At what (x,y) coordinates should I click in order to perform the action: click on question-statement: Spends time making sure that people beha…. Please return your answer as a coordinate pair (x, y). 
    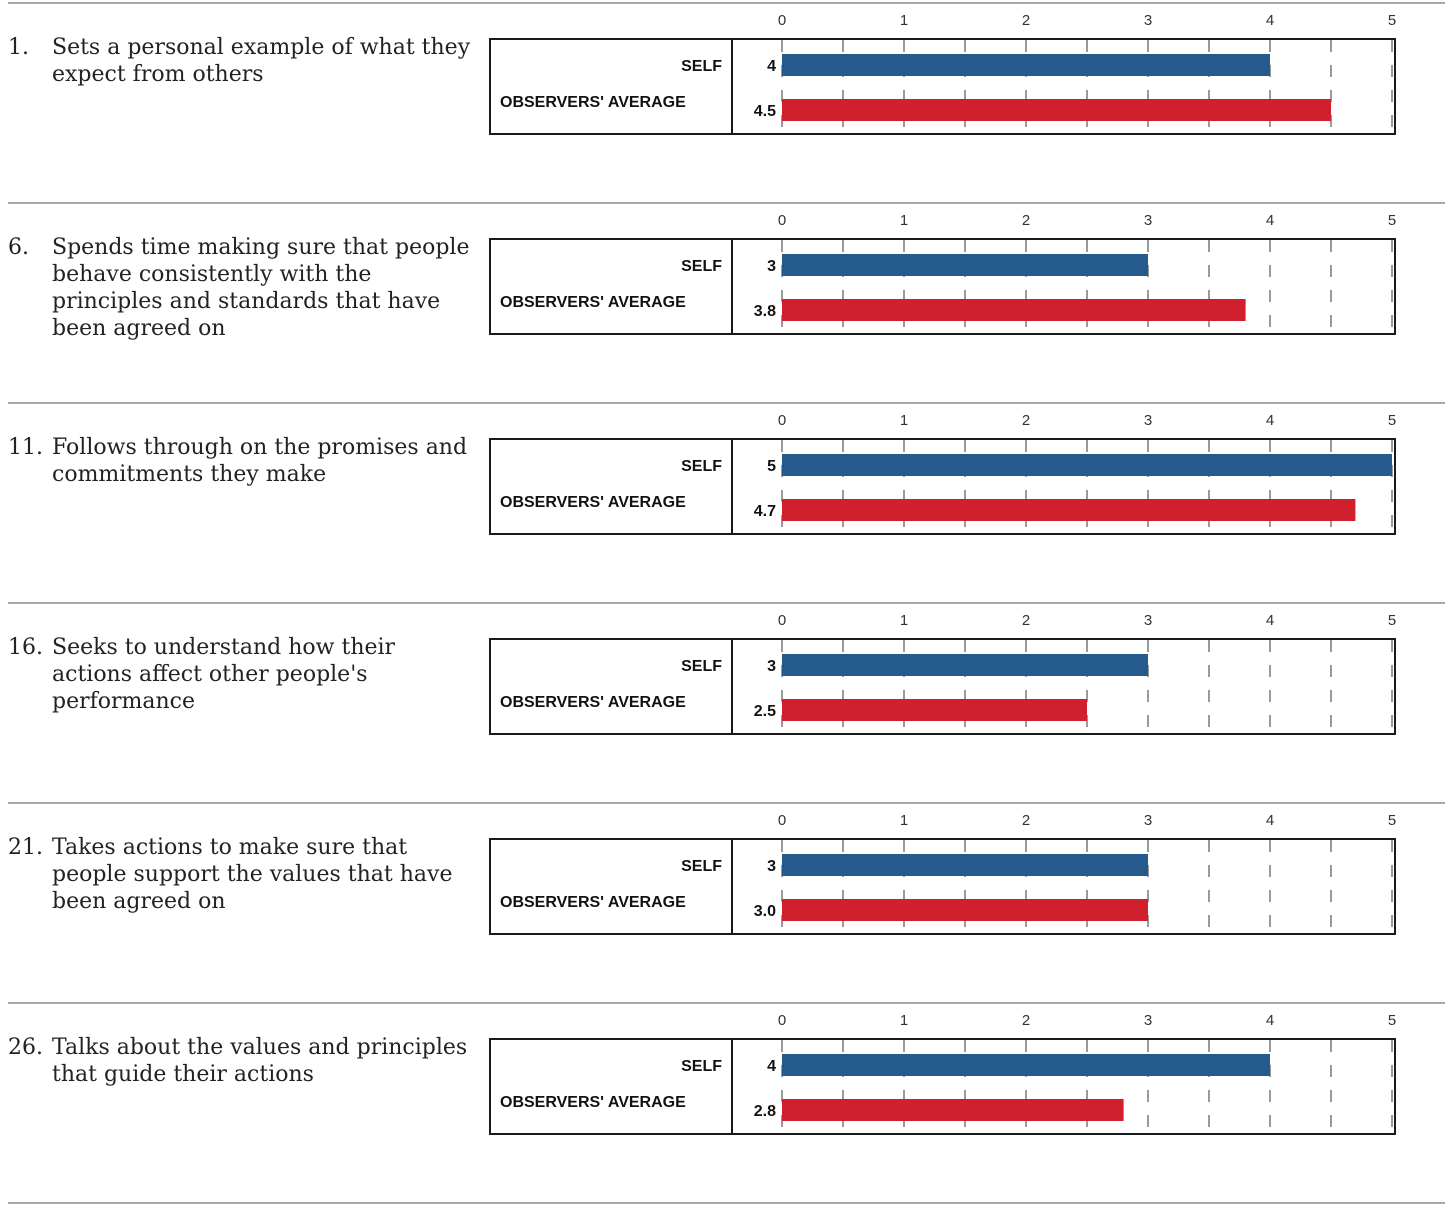
    Looking at the image, I should click on (261, 288).